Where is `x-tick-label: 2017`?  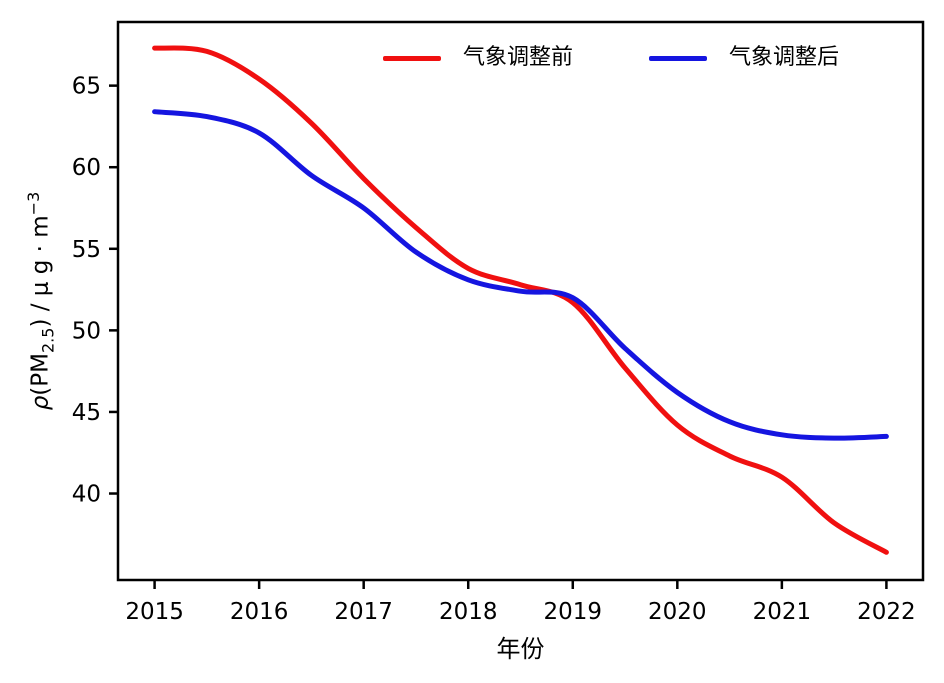 x-tick-label: 2017 is located at coordinates (363, 612).